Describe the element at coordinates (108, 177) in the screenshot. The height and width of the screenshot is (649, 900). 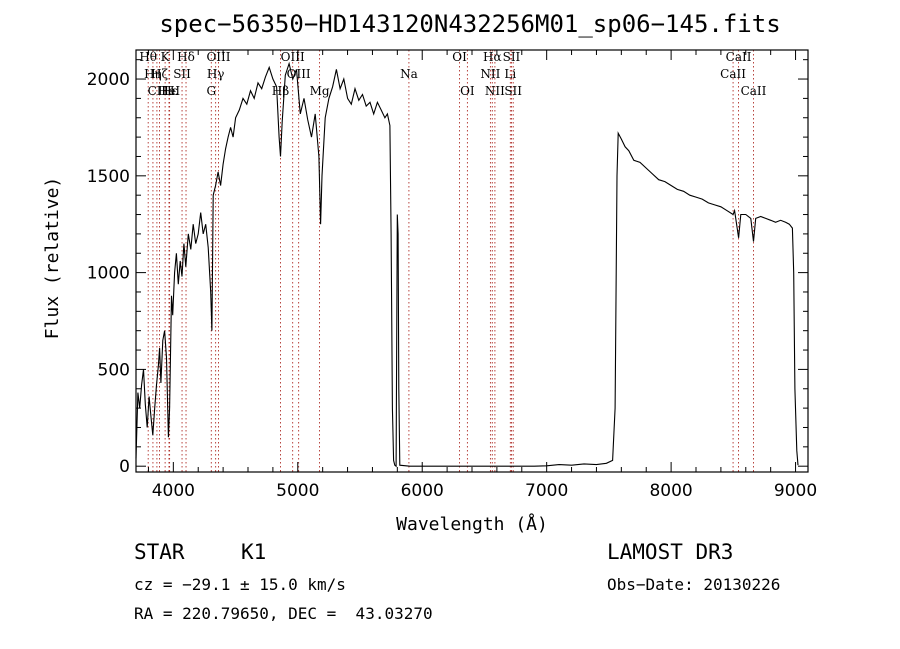
I see `y-tick-label: 1500` at that location.